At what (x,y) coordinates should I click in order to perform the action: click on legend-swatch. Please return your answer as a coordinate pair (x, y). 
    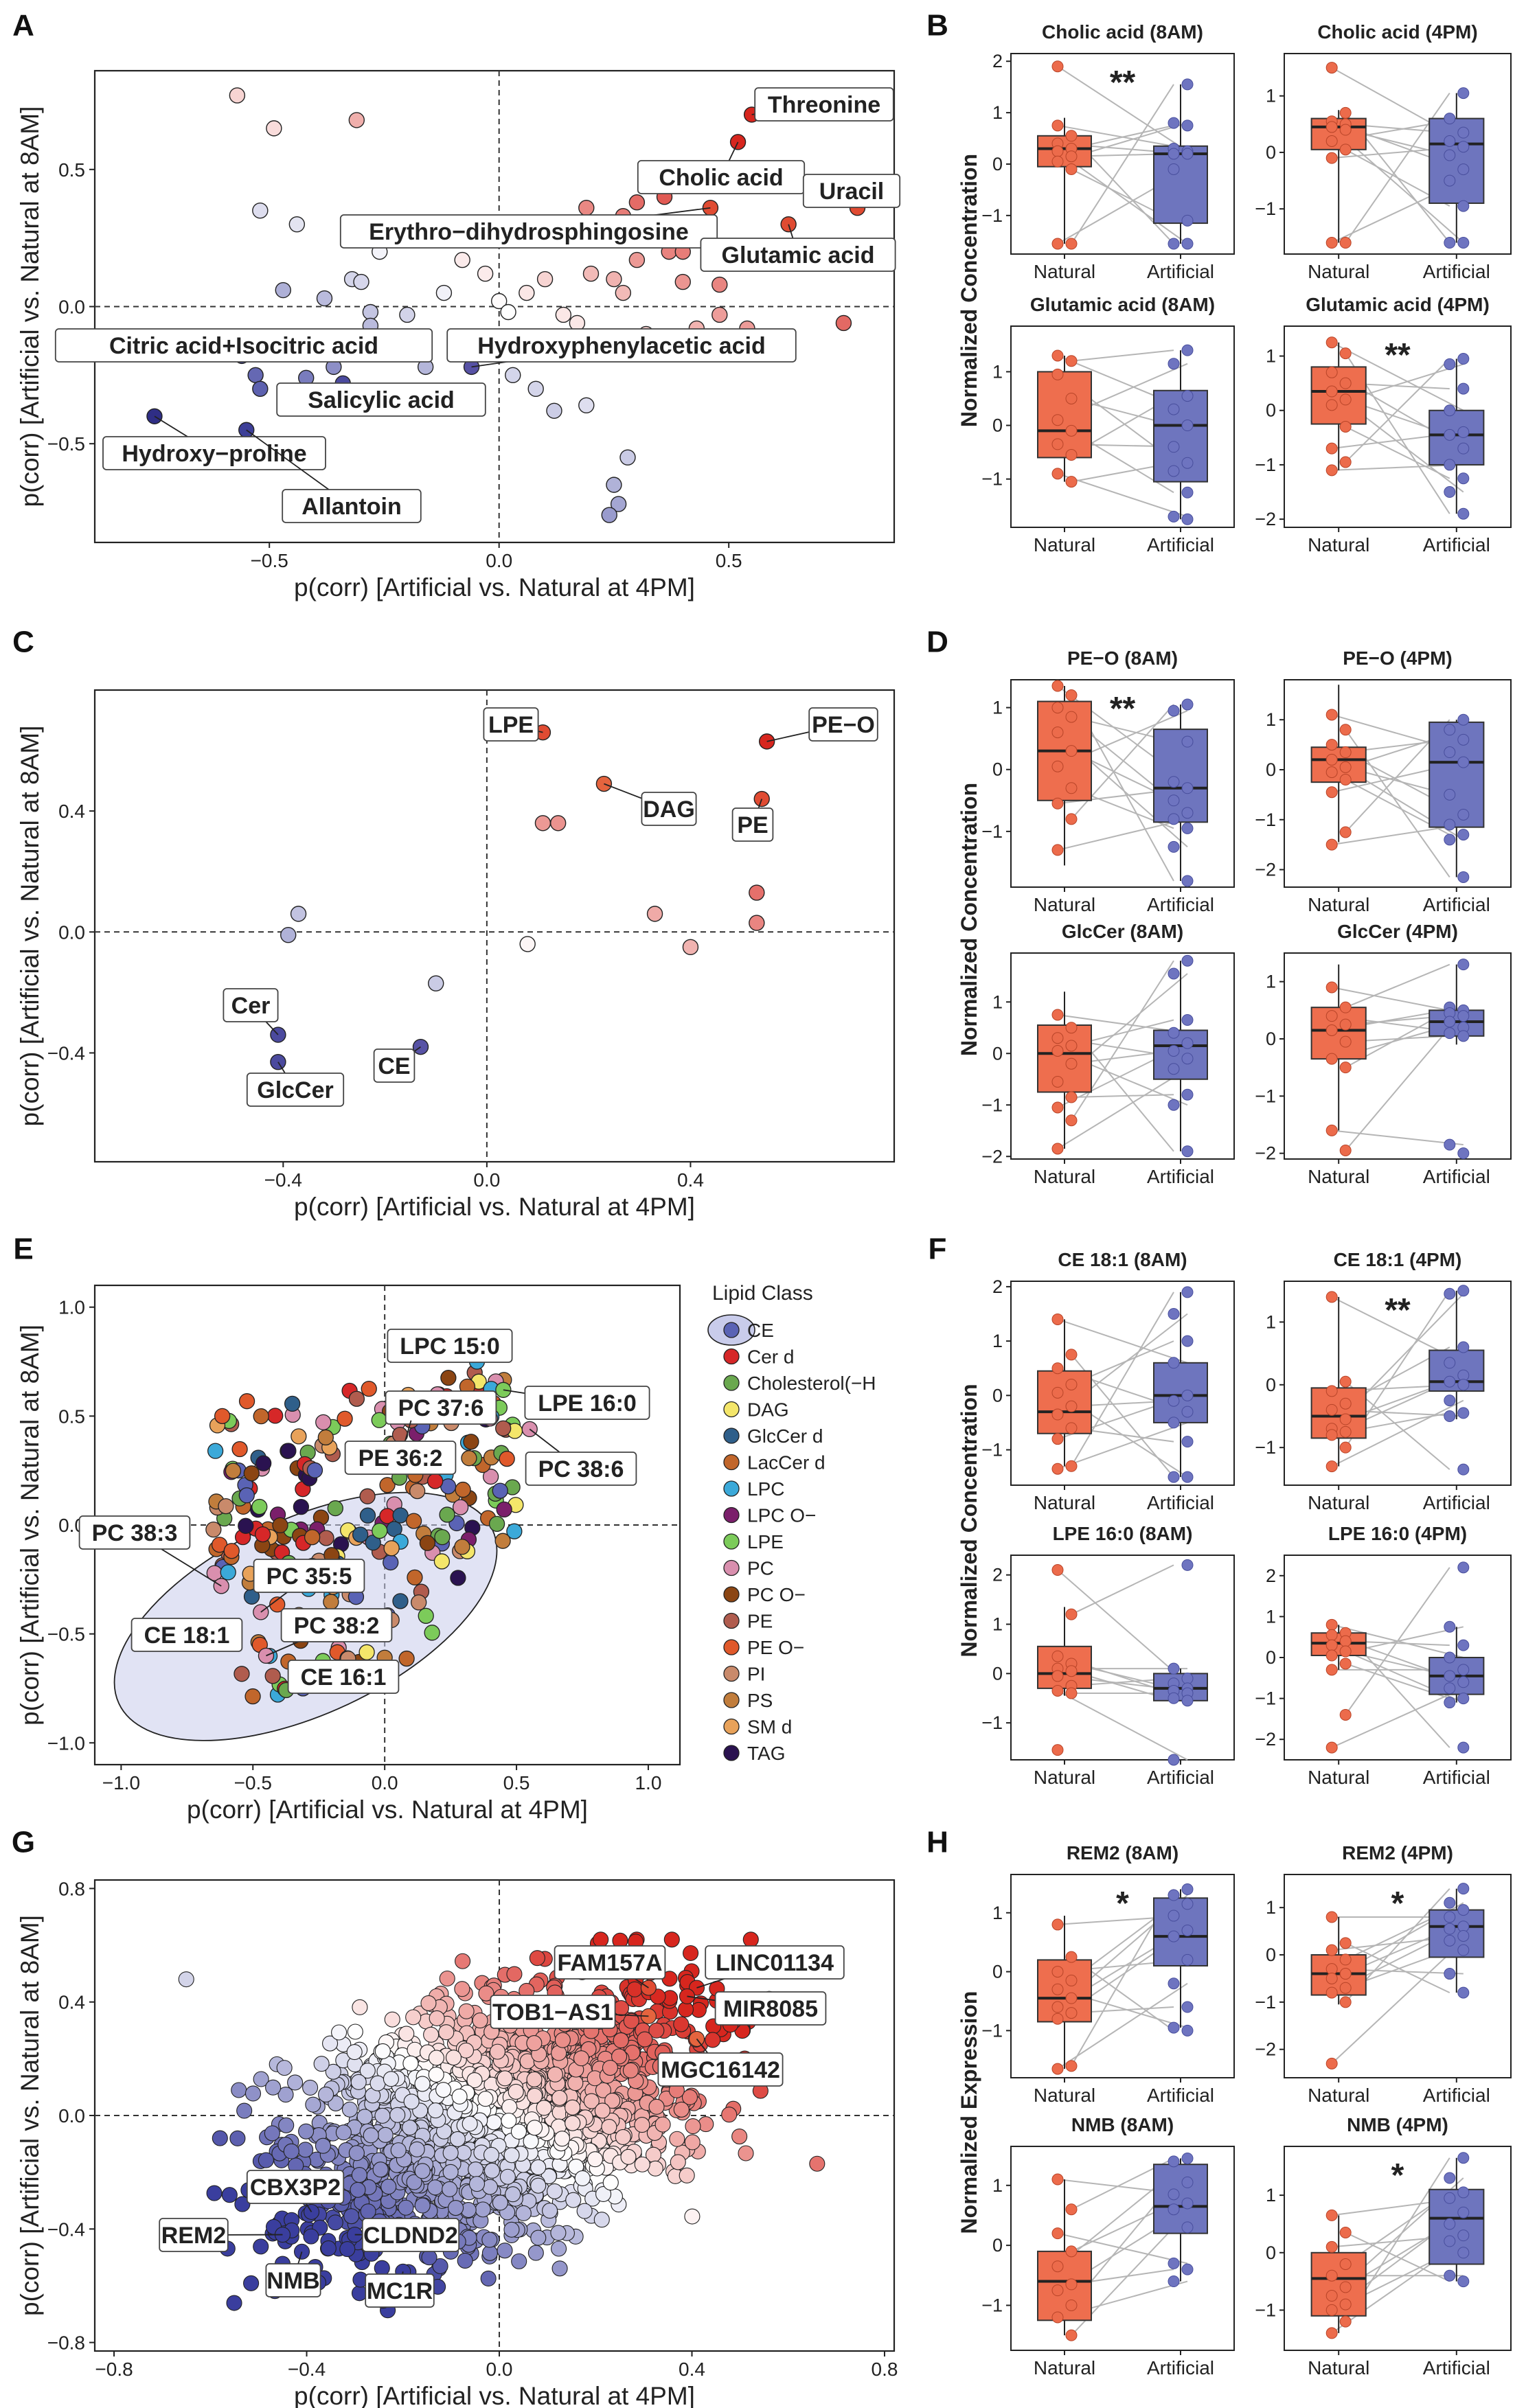
    Looking at the image, I should click on (731, 1647).